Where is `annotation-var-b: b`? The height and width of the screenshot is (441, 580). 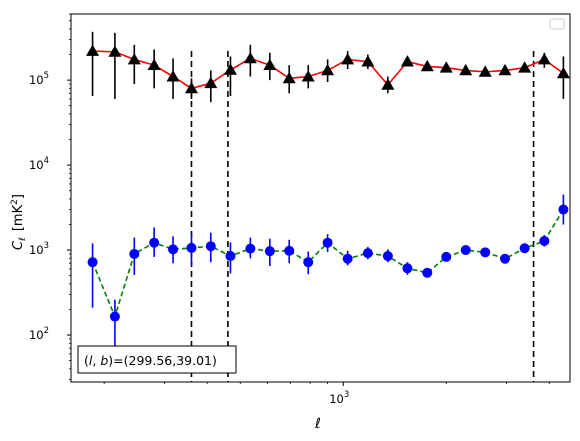 annotation-var-b: b is located at coordinates (104, 360).